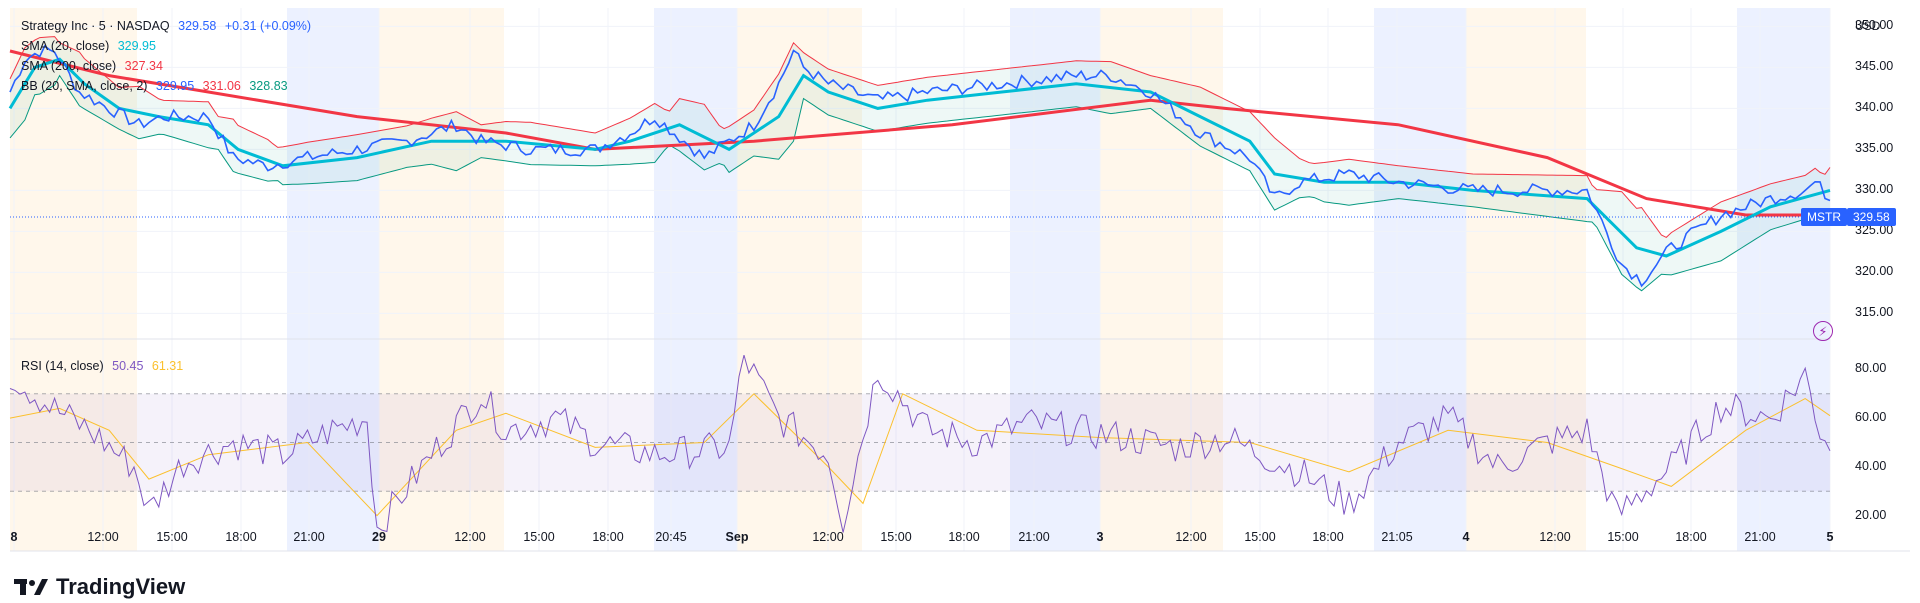  Describe the element at coordinates (1874, 107) in the screenshot. I see `price-tick-2: 340.00` at that location.